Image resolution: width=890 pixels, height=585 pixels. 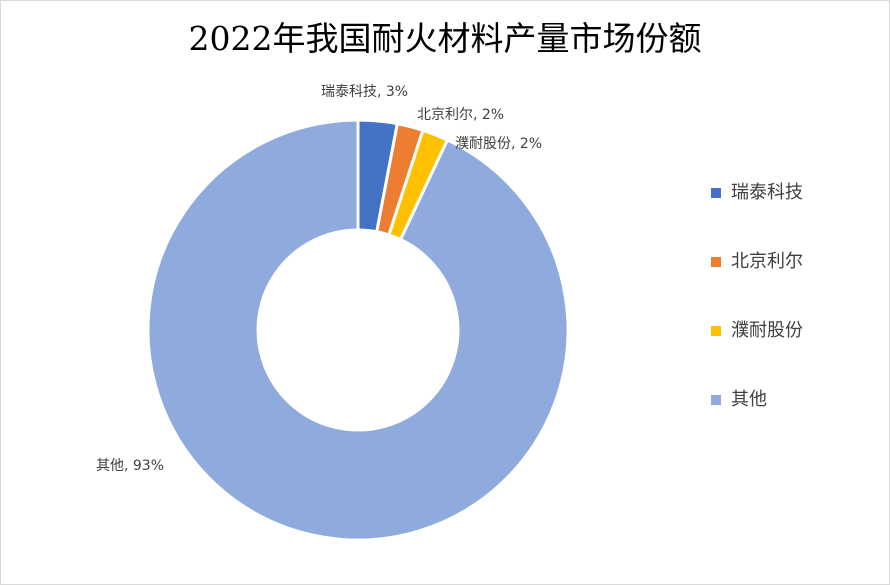 I want to click on data-label-other: 其他, 93%, so click(x=130, y=466).